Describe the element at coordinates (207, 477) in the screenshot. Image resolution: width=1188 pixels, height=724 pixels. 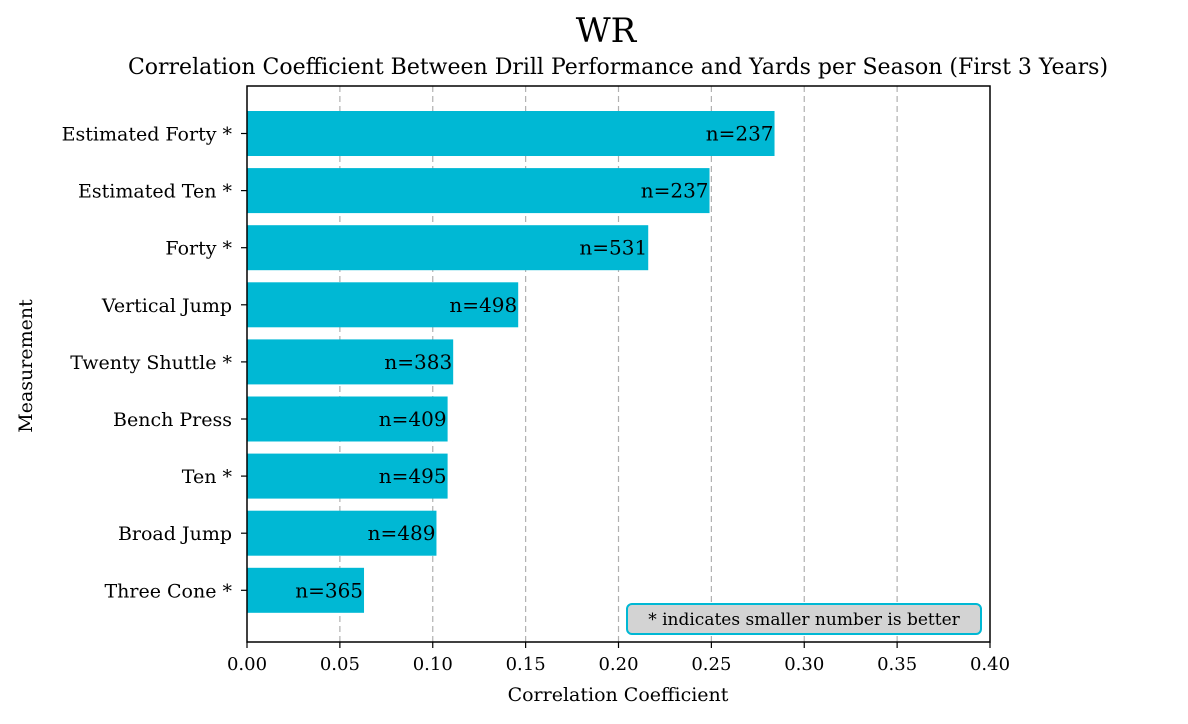
I see `y-tick-label: Ten *` at that location.